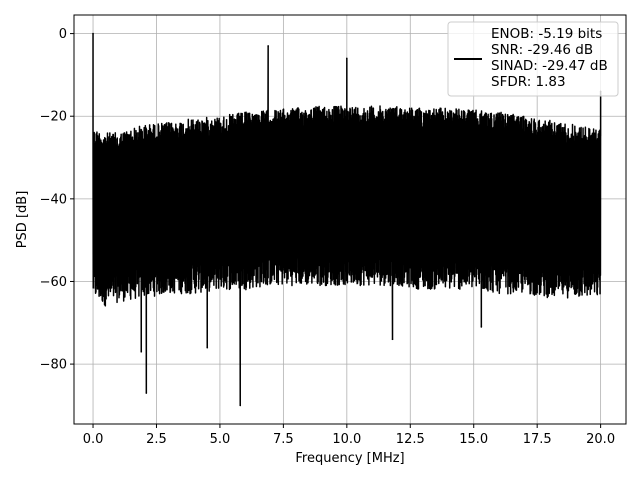 This screenshot has height=480, width=640. Describe the element at coordinates (53, 199) in the screenshot. I see `y-tick-label: −40` at that location.